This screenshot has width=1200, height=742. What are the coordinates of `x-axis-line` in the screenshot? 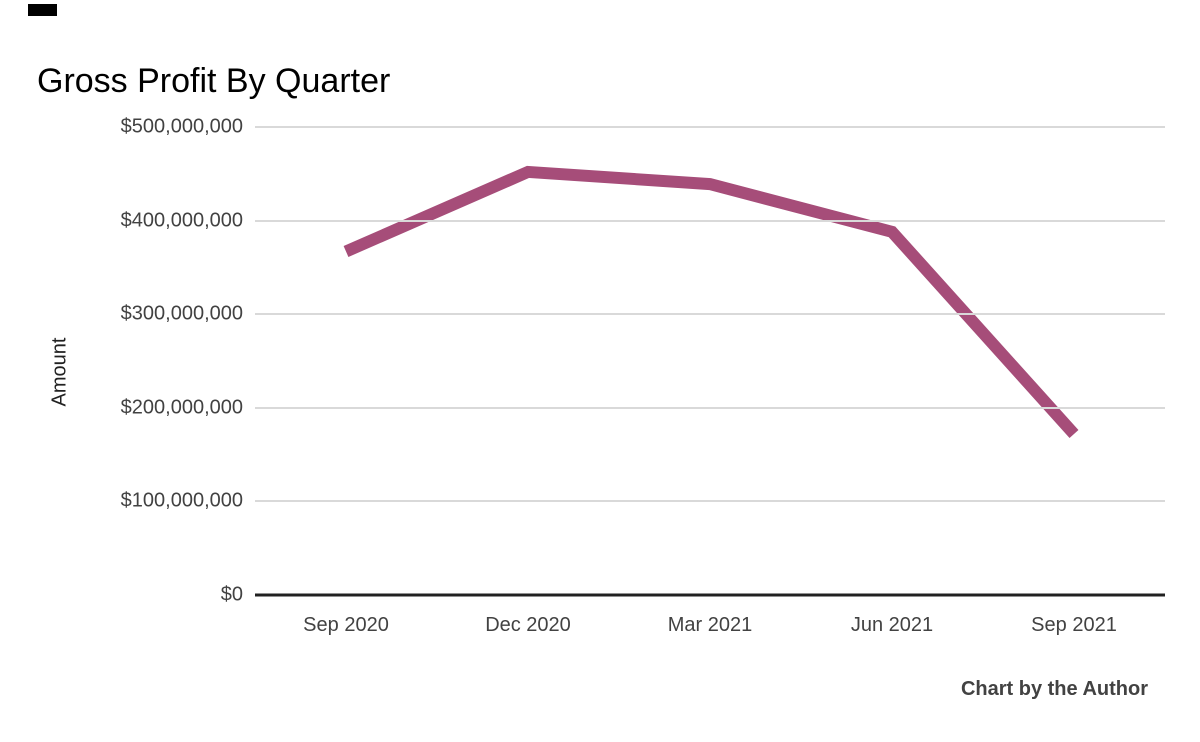 It's located at (710, 595).